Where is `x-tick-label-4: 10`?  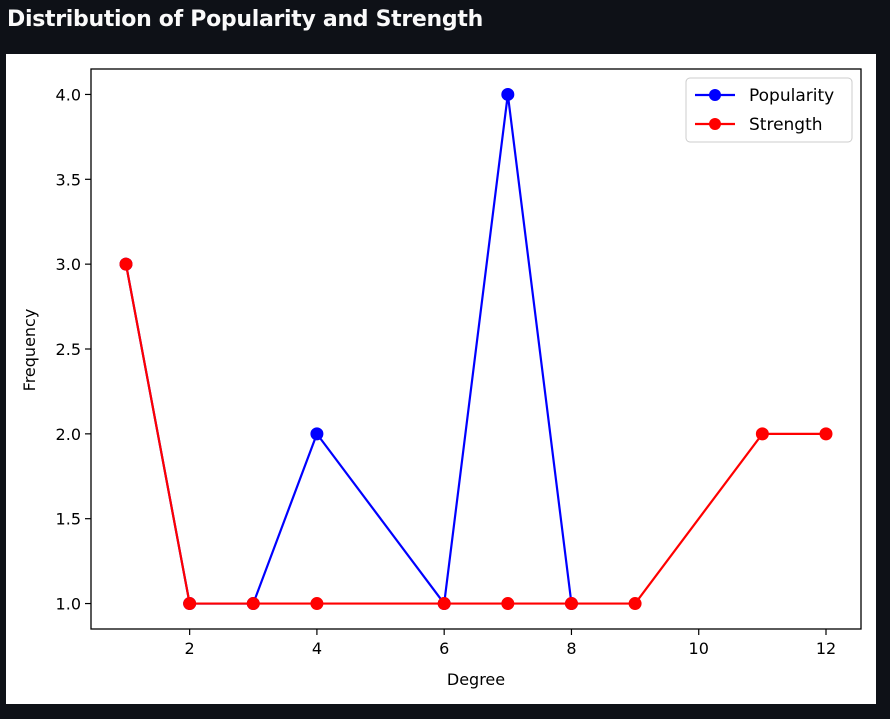
x-tick-label-4: 10 is located at coordinates (699, 648).